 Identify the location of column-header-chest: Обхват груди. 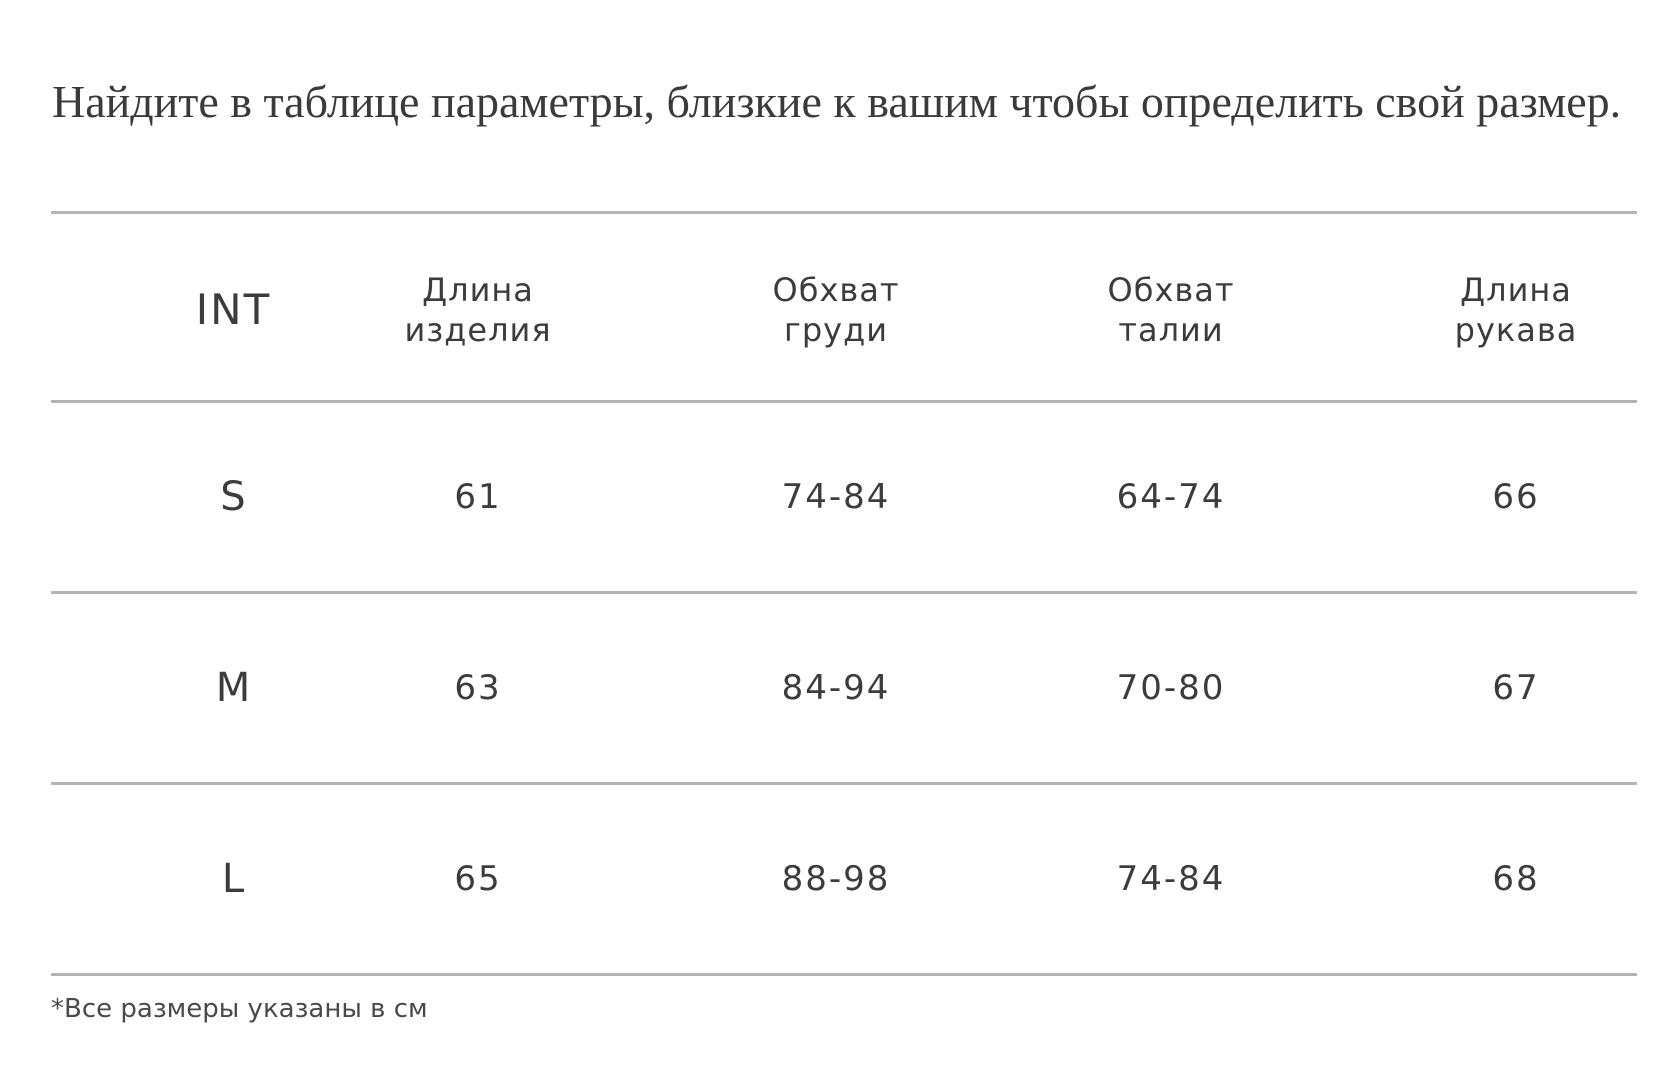
(836, 307).